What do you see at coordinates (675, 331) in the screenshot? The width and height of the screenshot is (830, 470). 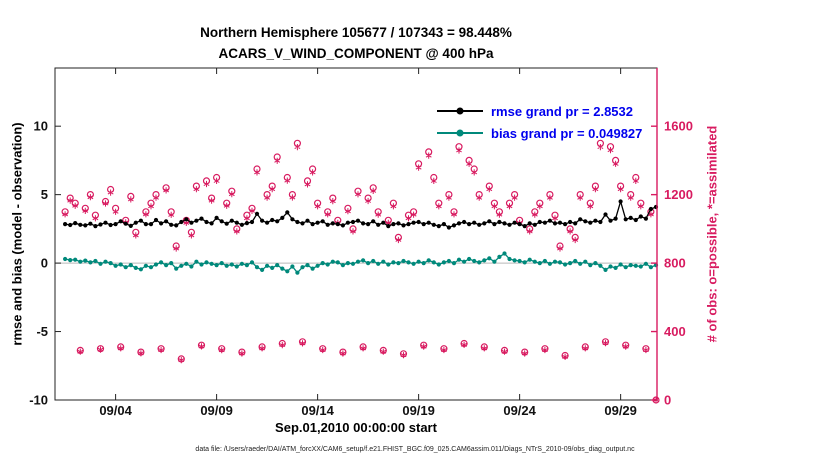 I see `right-tick-label: 400` at bounding box center [675, 331].